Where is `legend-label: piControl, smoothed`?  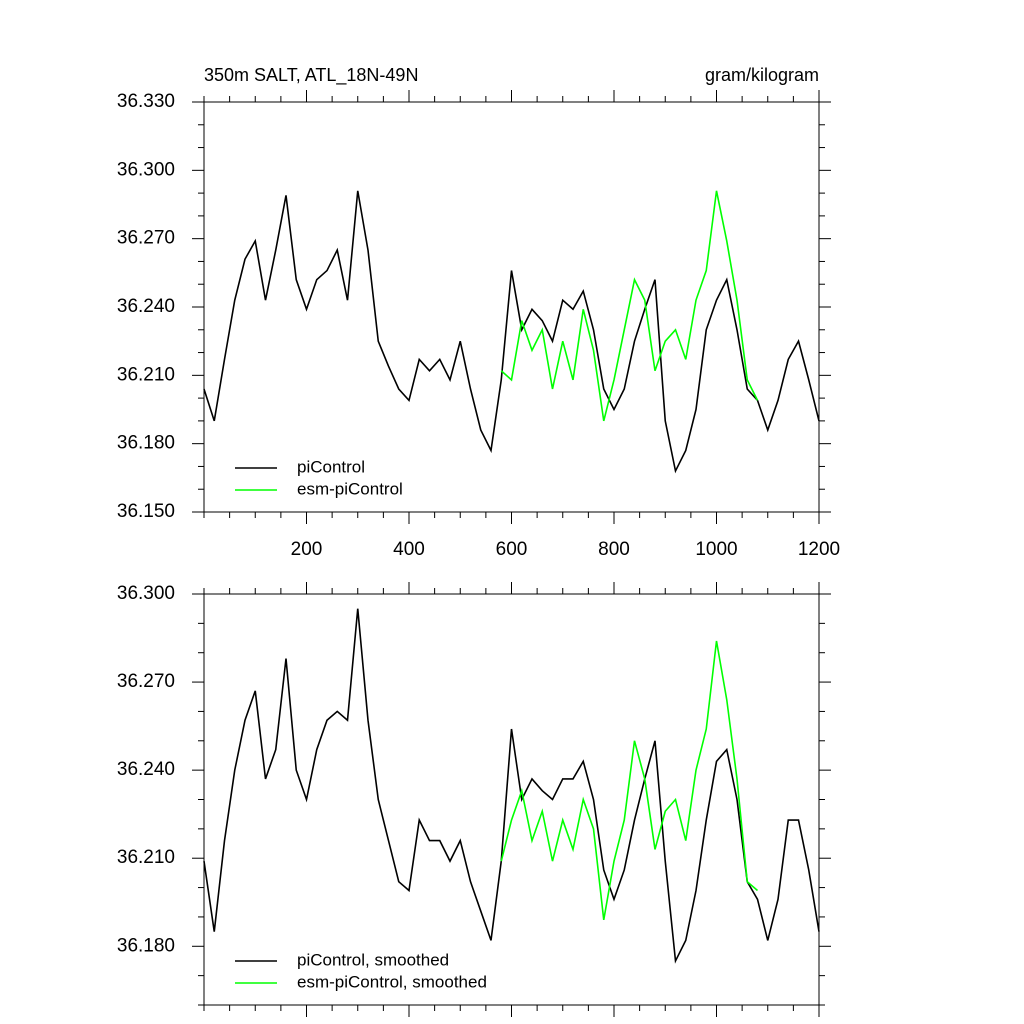 legend-label: piControl, smoothed is located at coordinates (373, 959).